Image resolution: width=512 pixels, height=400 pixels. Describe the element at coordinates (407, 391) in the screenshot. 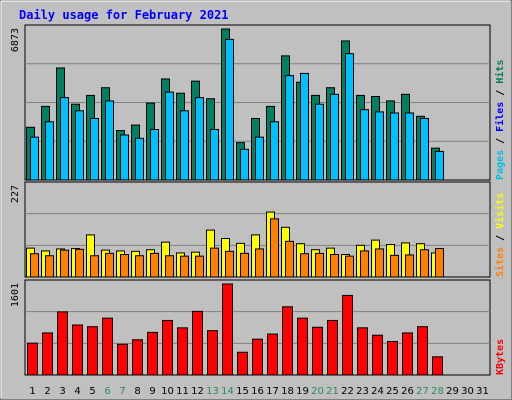

I see `x-tick-label: 26` at that location.